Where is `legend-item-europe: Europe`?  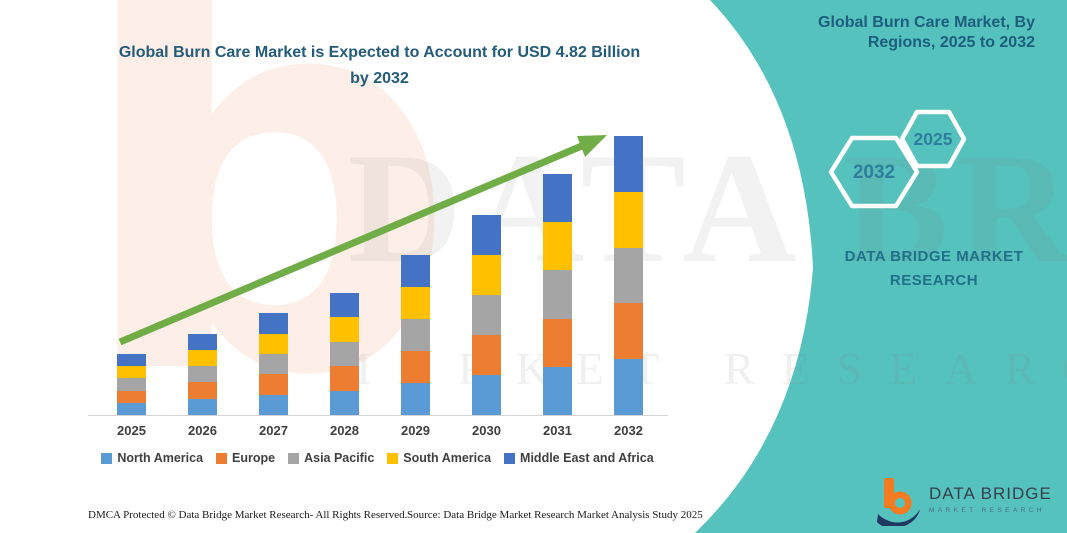
legend-item-europe: Europe is located at coordinates (245, 458).